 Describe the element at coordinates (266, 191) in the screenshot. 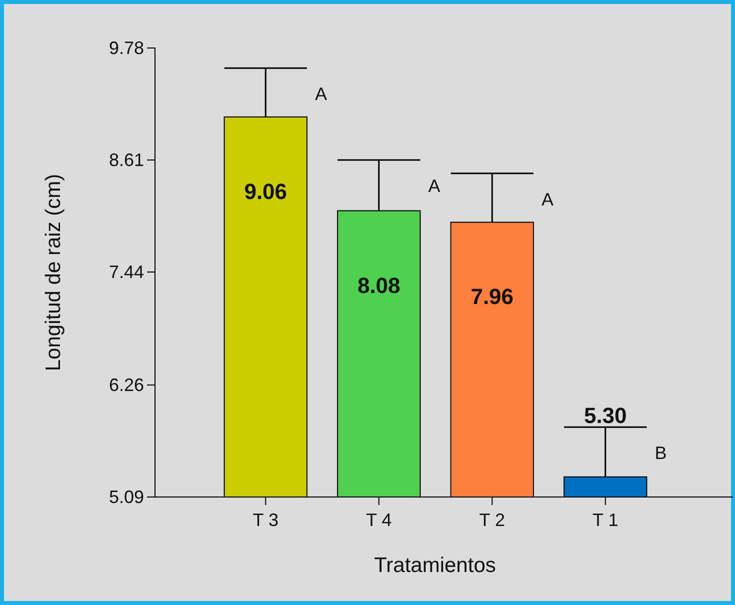

I see `data-label: 9.06` at that location.